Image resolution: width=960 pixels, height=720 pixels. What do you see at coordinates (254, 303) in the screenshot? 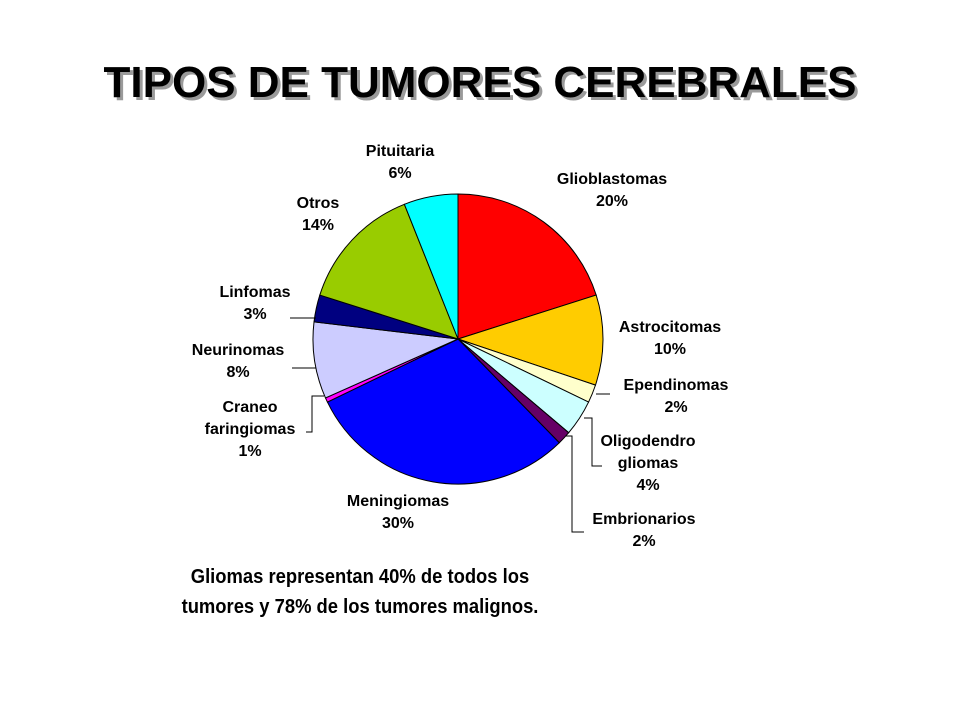
I see `slice-label-linfomas: Linfomas 3%` at bounding box center [254, 303].